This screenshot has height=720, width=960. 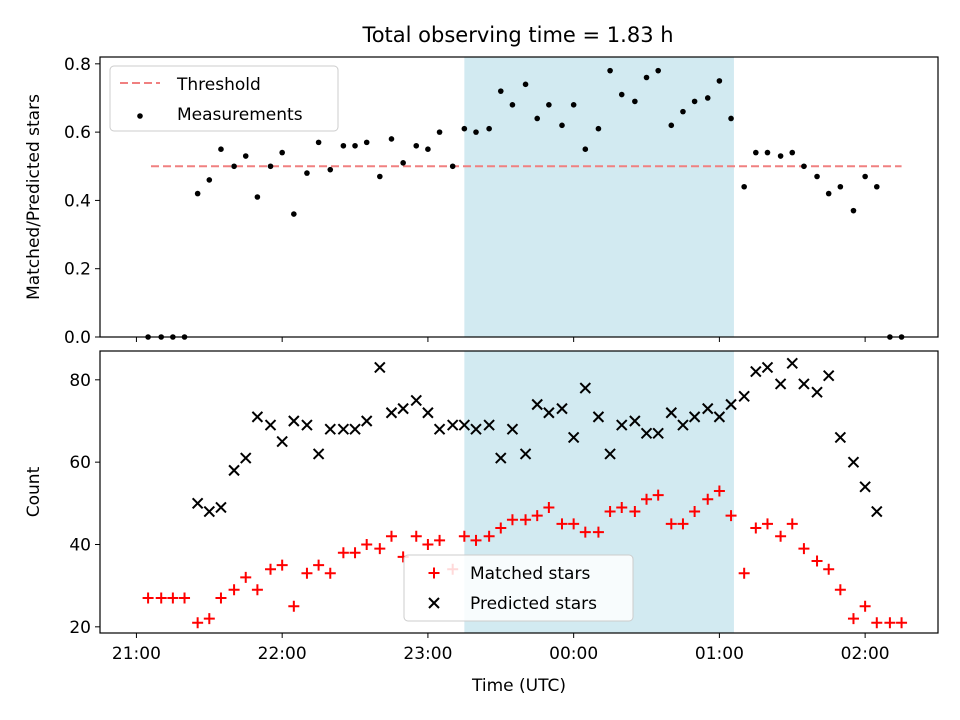 What do you see at coordinates (224, 98) in the screenshot?
I see `legend: Threshold Measurements` at bounding box center [224, 98].